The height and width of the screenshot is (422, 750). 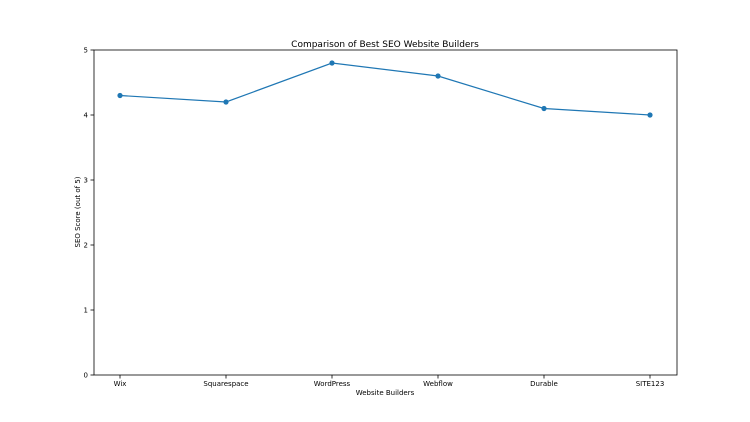 What do you see at coordinates (650, 384) in the screenshot?
I see `x-tick-label: SITE123` at bounding box center [650, 384].